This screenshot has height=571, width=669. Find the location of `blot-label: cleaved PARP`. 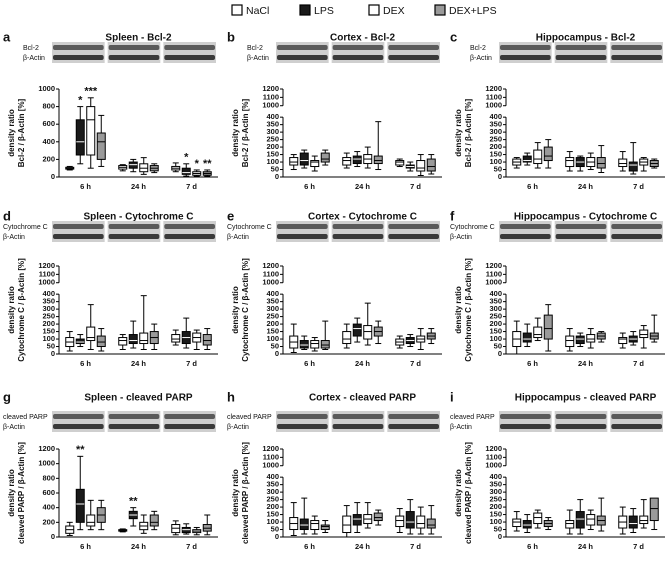

blot-label: cleaved PARP is located at coordinates (249, 417).